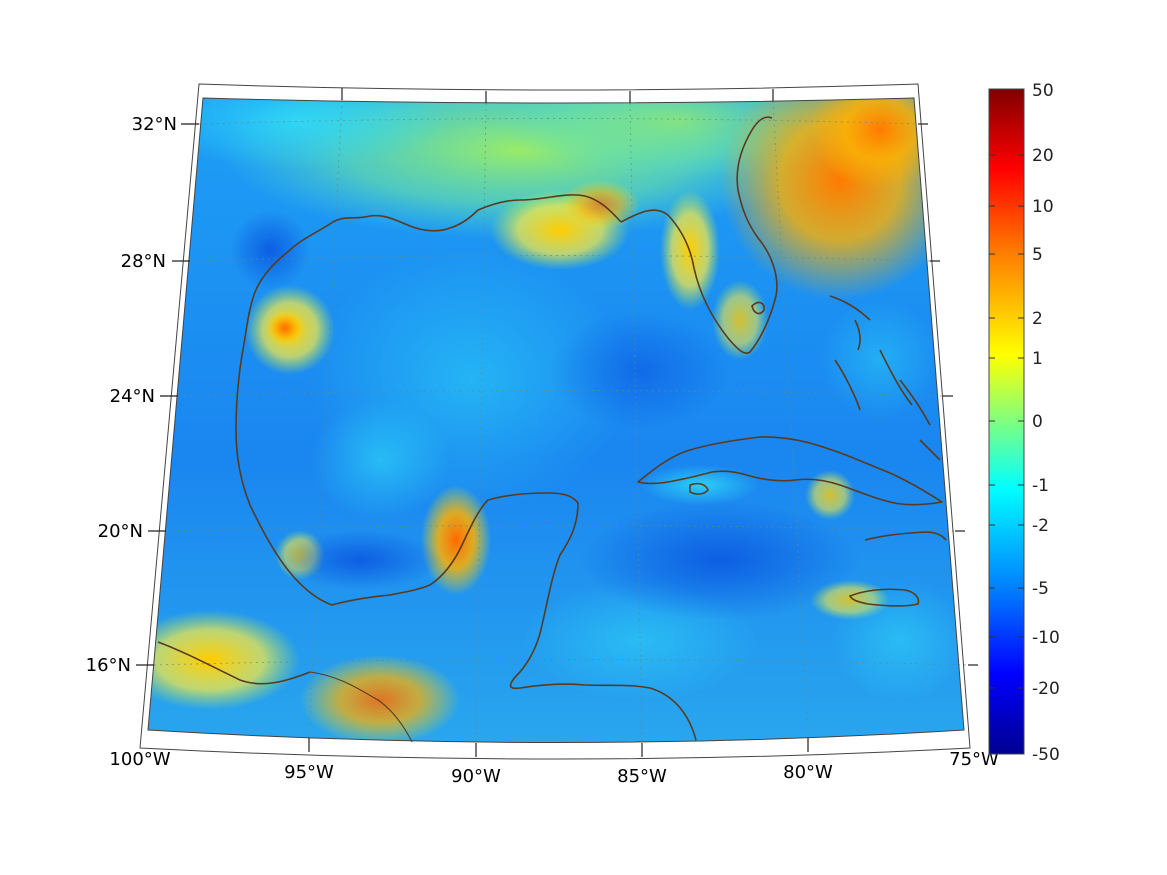  I want to click on lon-labels: 100°W 95°W 90°W 85°W 80°W 75°W, so click(554, 768).